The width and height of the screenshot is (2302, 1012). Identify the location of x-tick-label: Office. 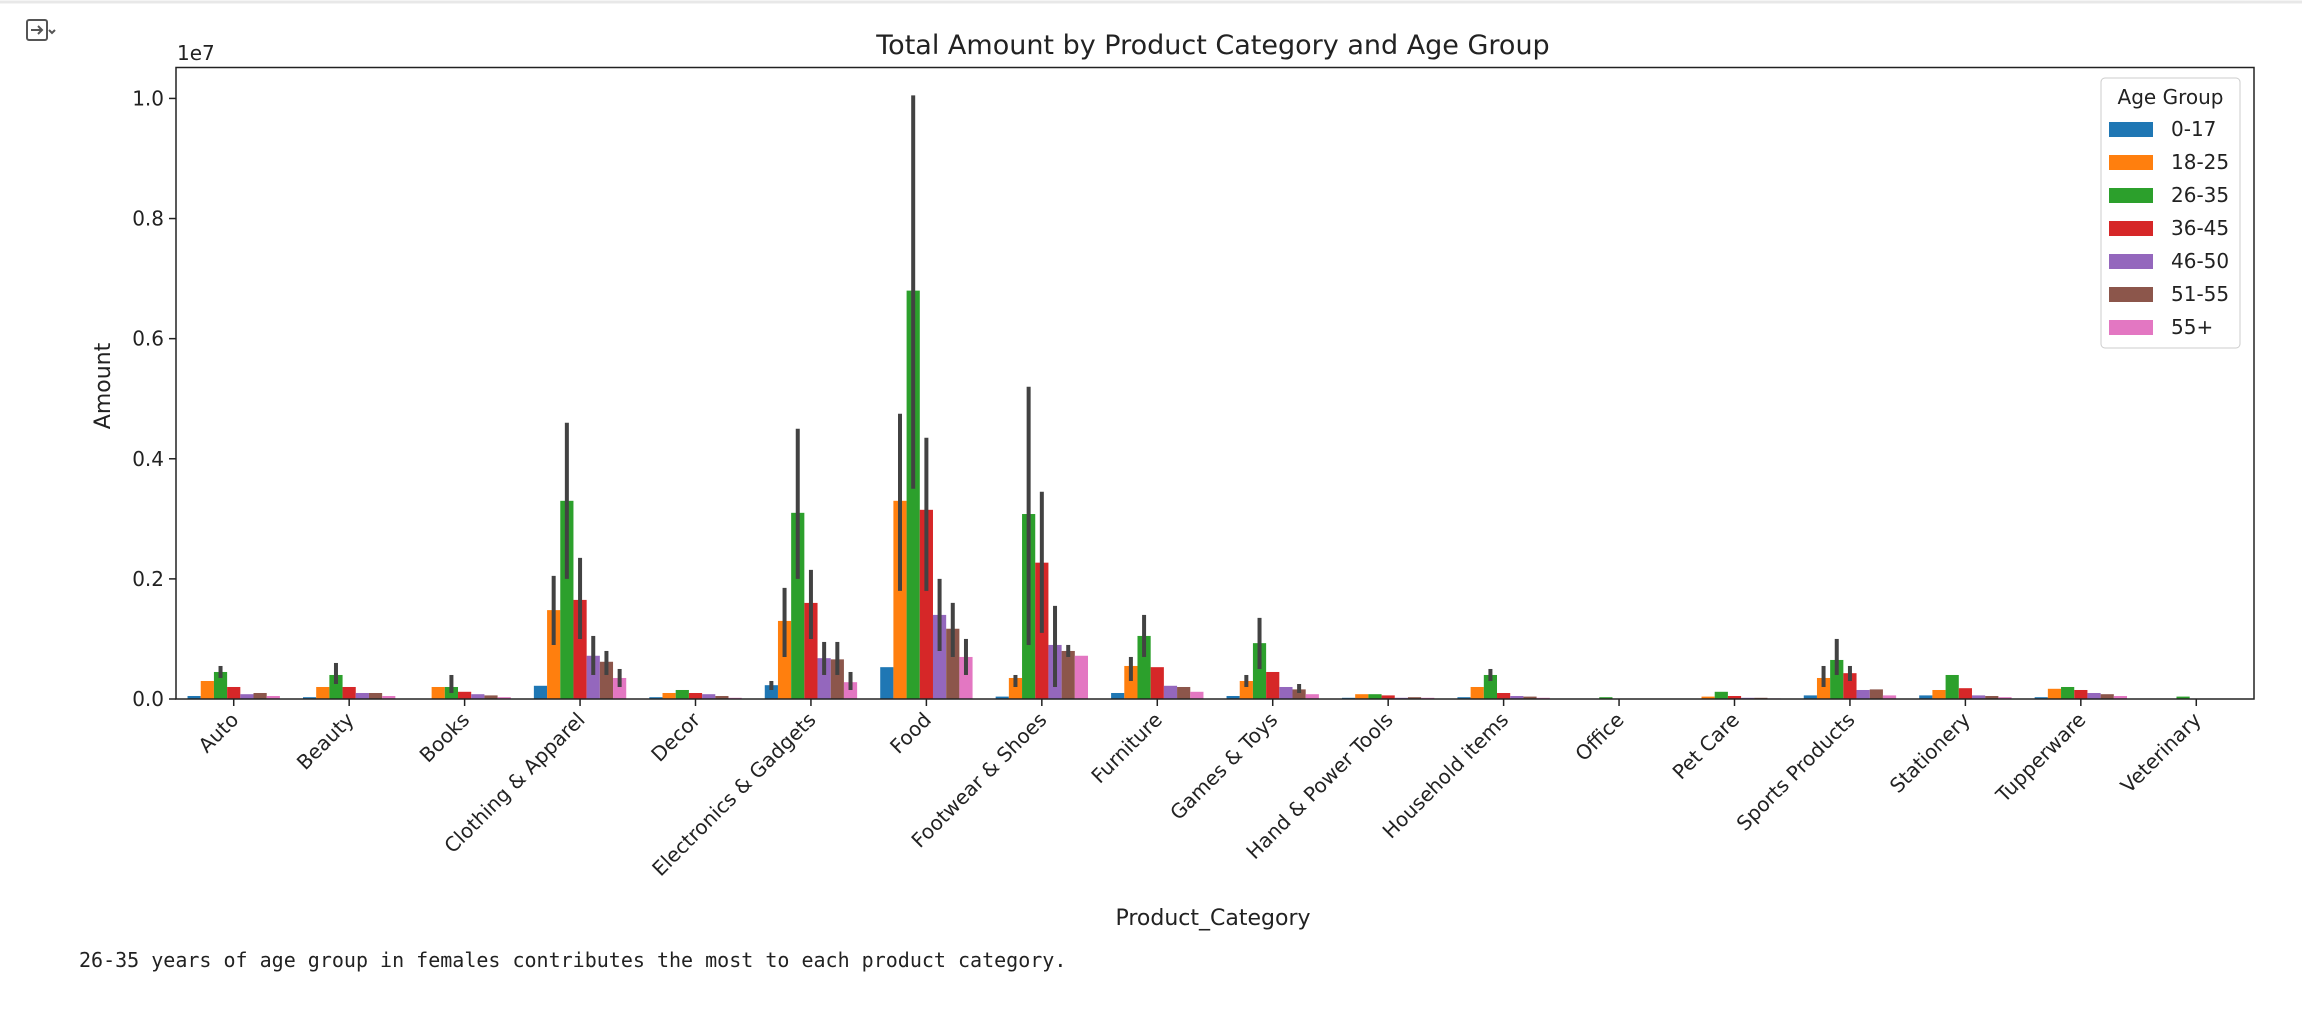
(1599, 737).